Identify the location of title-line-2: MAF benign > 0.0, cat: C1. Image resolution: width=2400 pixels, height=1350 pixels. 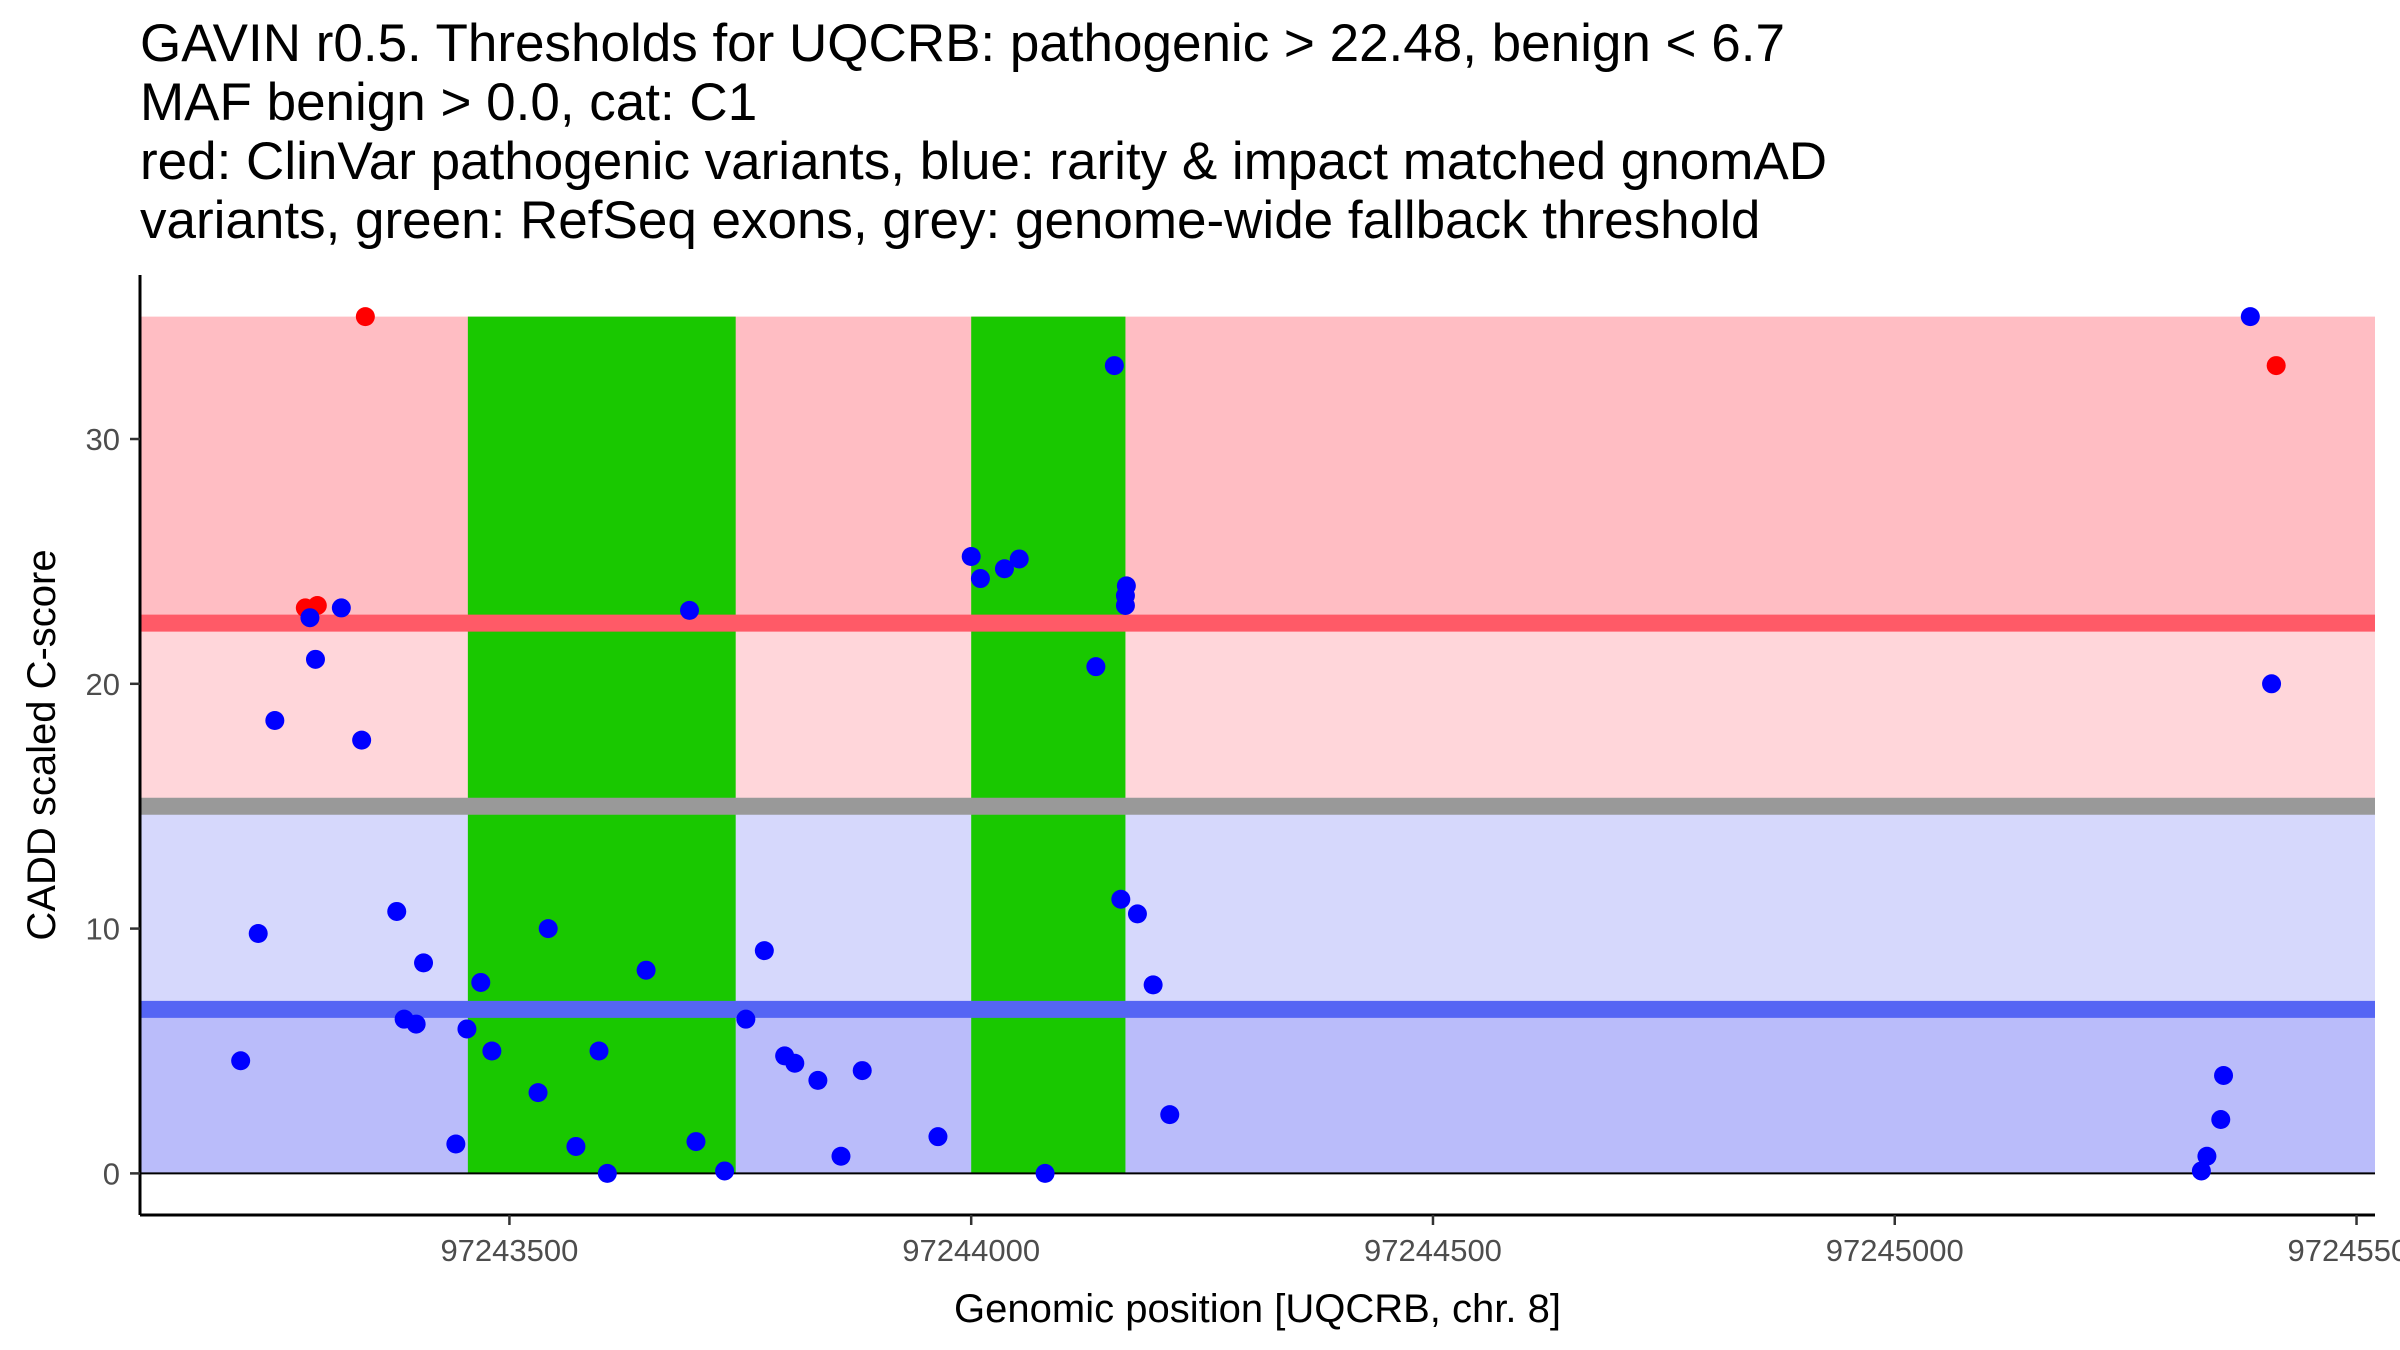
(449, 102).